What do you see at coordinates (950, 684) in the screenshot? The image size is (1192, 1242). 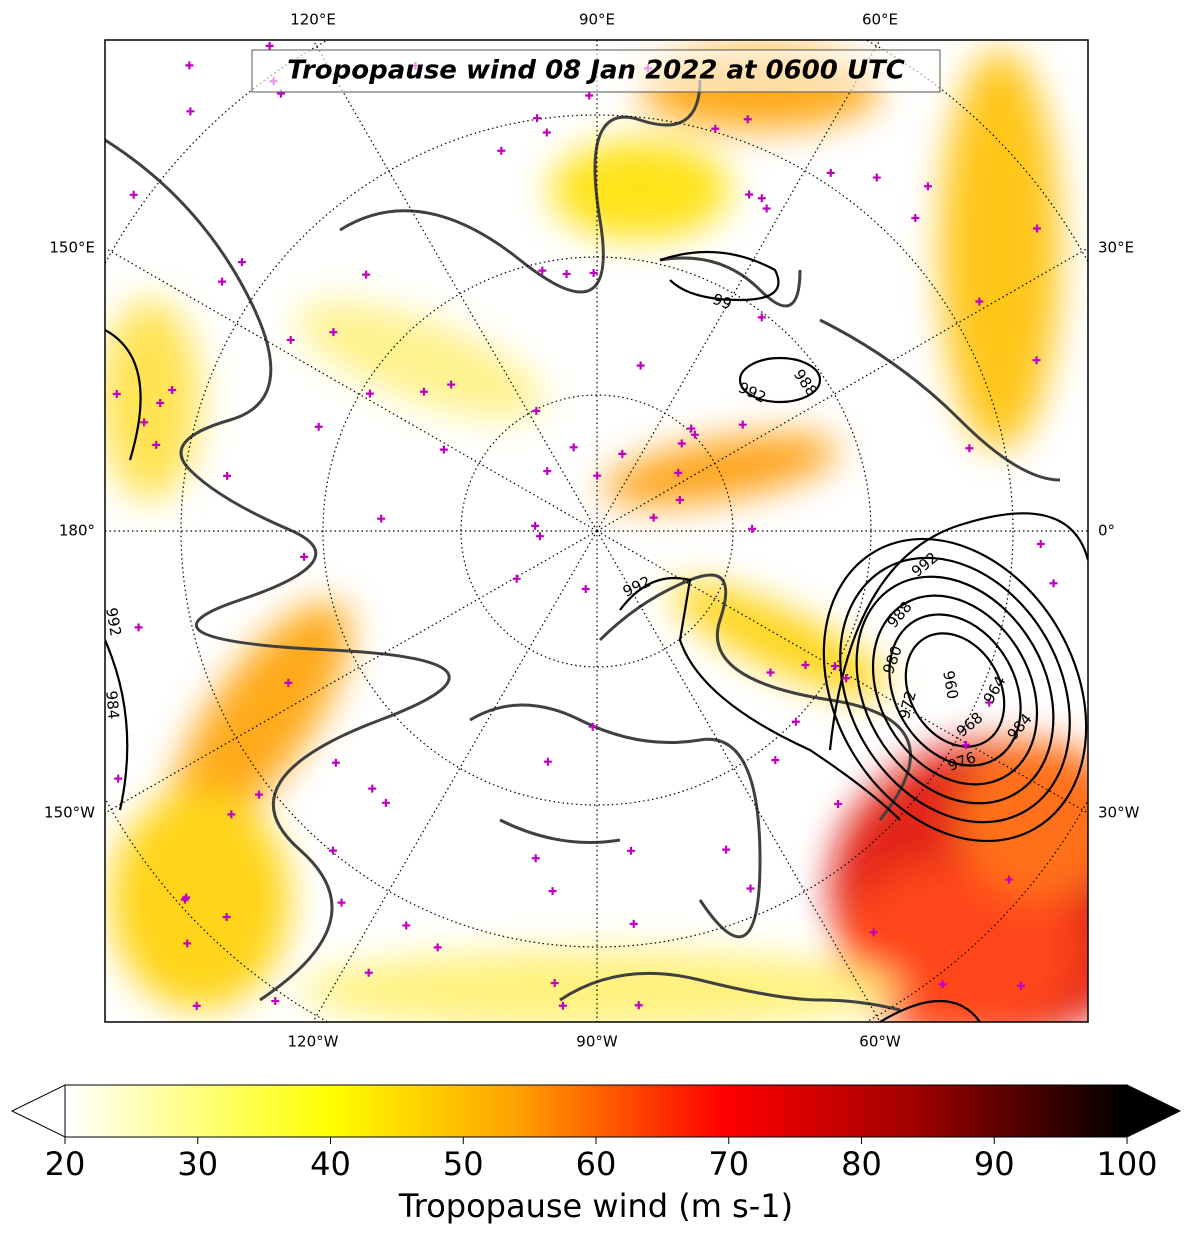 I see `contour-label: 960` at bounding box center [950, 684].